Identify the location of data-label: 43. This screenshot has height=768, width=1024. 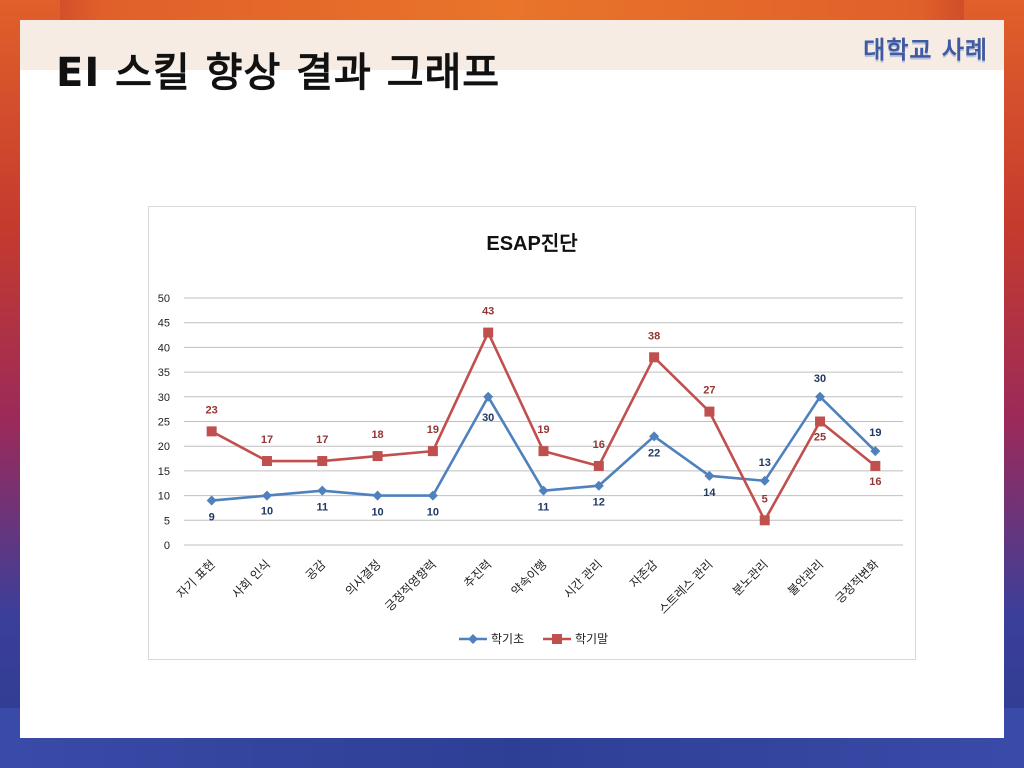
(488, 312).